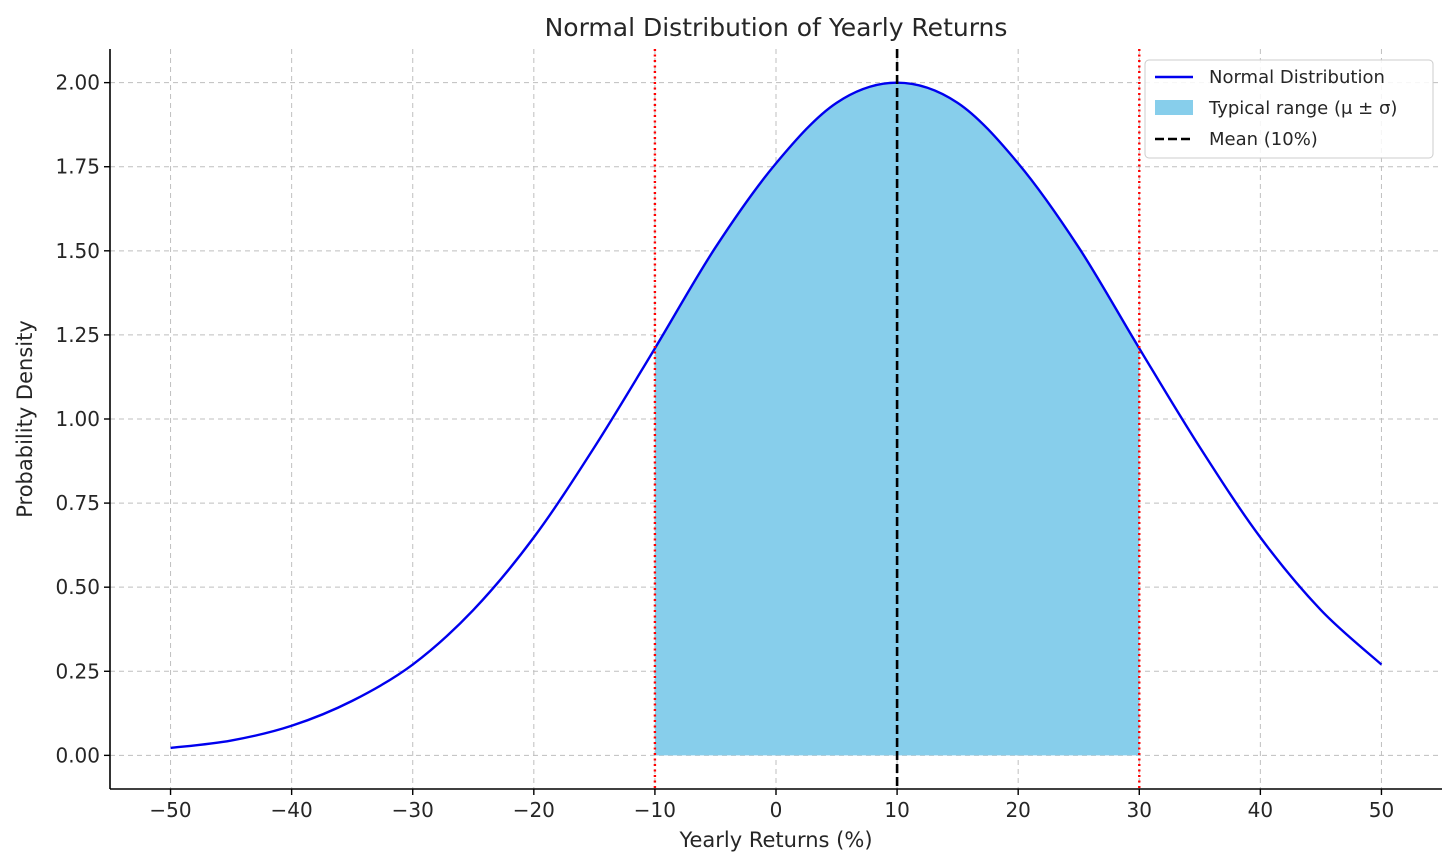 Image resolution: width=1456 pixels, height=868 pixels. What do you see at coordinates (1139, 810) in the screenshot?
I see `x-tick-label-8: 30` at bounding box center [1139, 810].